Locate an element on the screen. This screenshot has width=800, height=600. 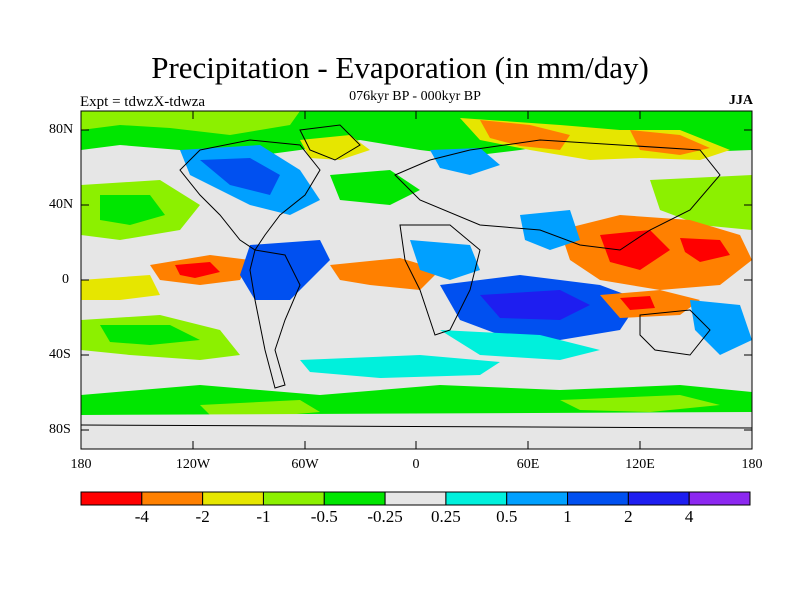
colorbar-label: 0.5 is located at coordinates (507, 516).